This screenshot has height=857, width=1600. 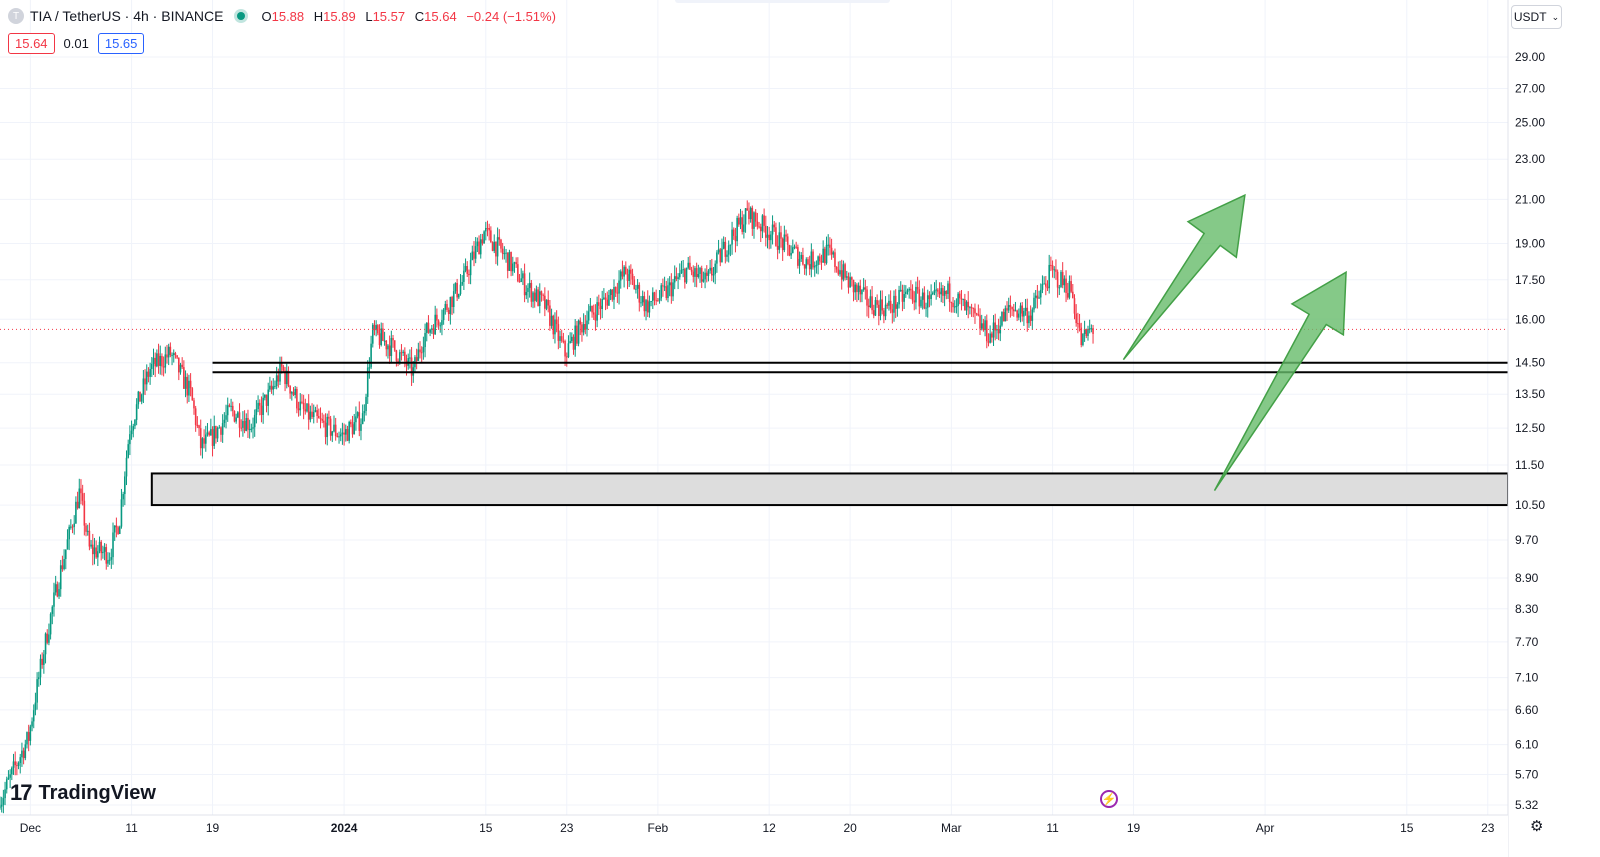 What do you see at coordinates (16, 16) in the screenshot?
I see `symbol-logo-icon: T` at bounding box center [16, 16].